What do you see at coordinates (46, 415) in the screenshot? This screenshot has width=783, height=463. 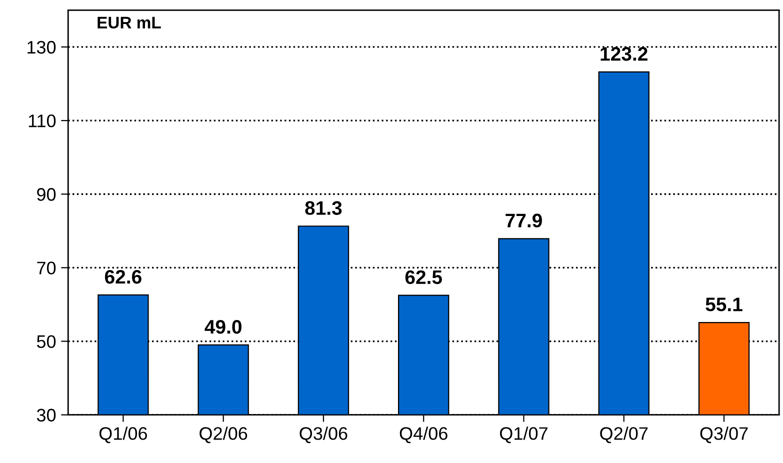 I see `y-tick-label: 30` at bounding box center [46, 415].